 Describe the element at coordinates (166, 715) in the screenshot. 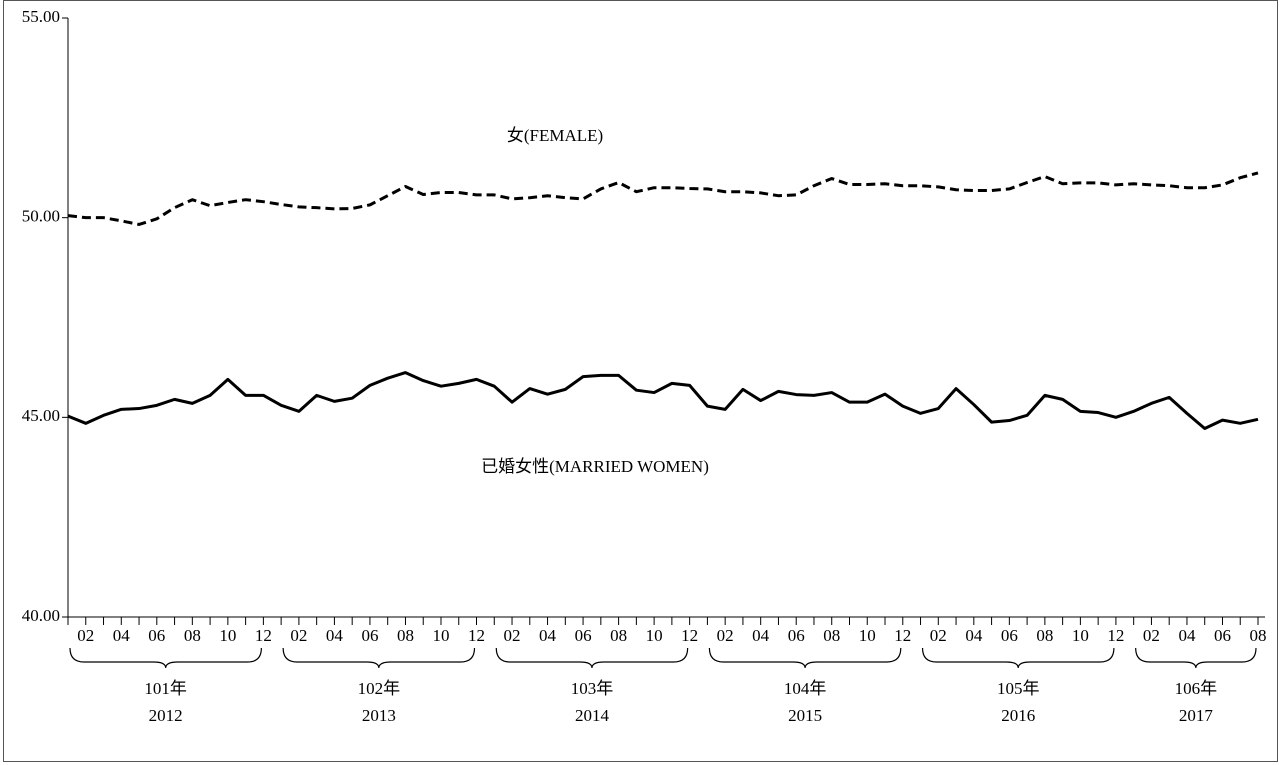

I see `year-label: 2012` at that location.